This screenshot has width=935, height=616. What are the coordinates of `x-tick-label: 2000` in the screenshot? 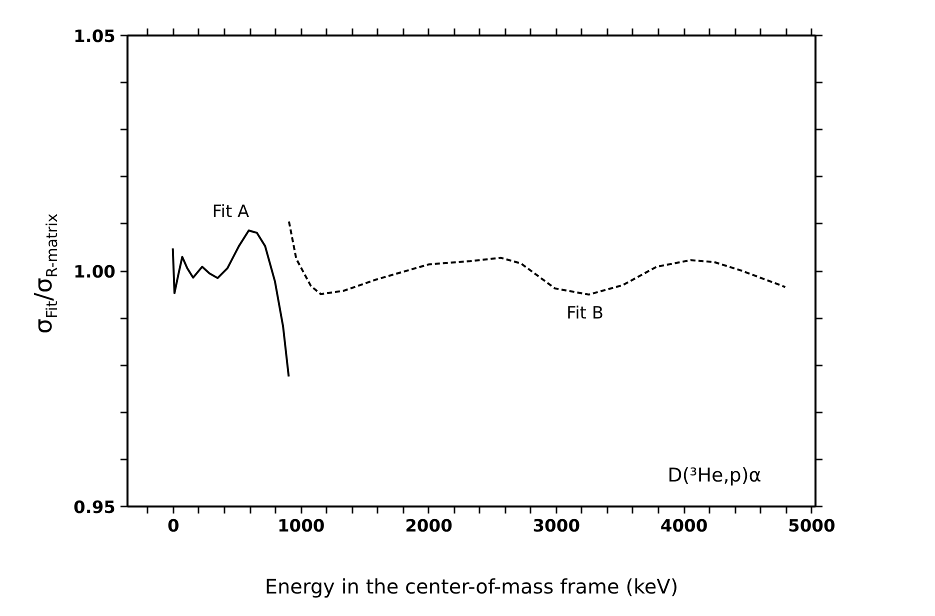 It's located at (429, 526).